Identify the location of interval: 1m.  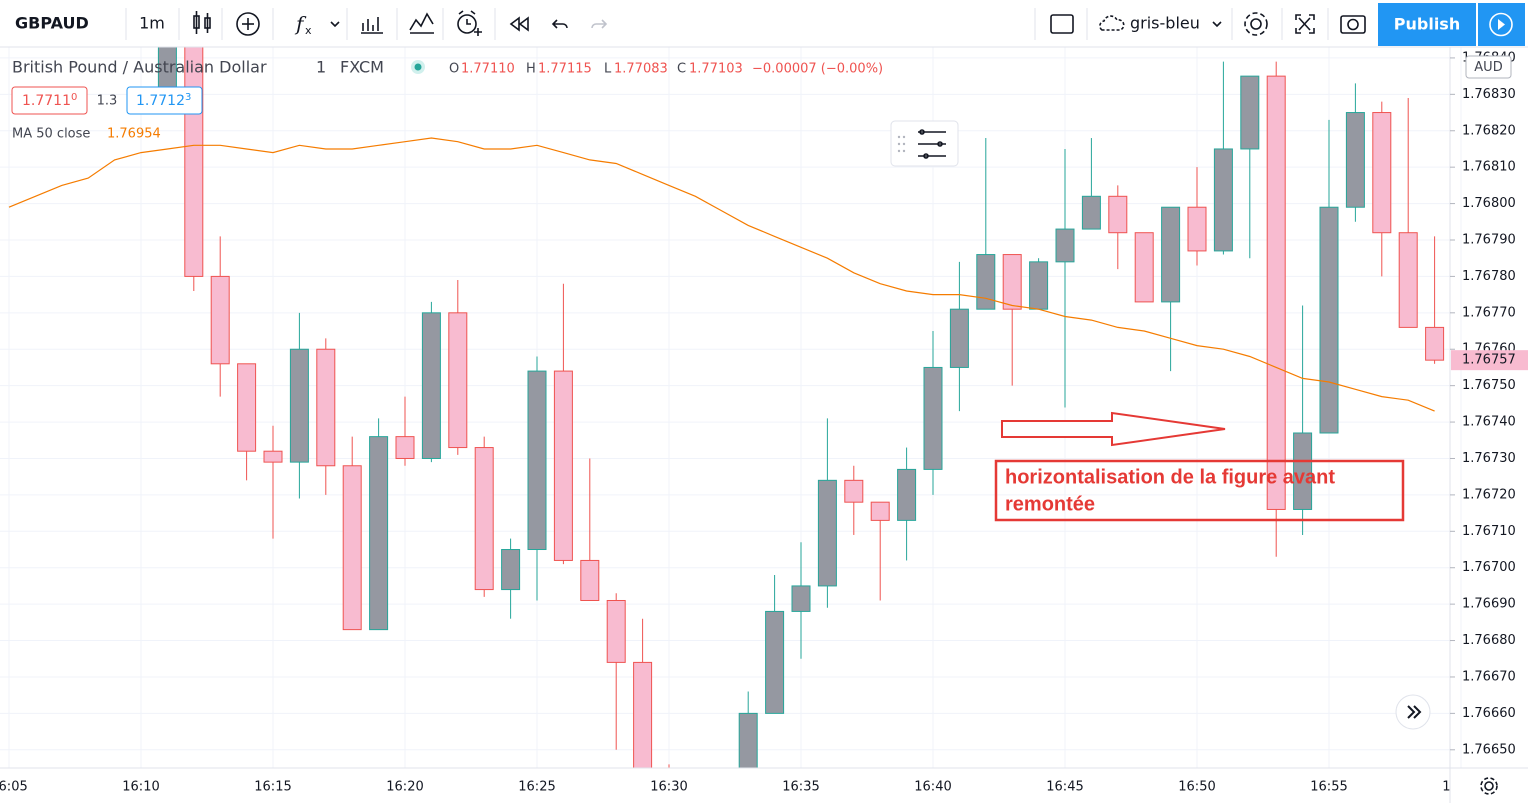
(152, 23).